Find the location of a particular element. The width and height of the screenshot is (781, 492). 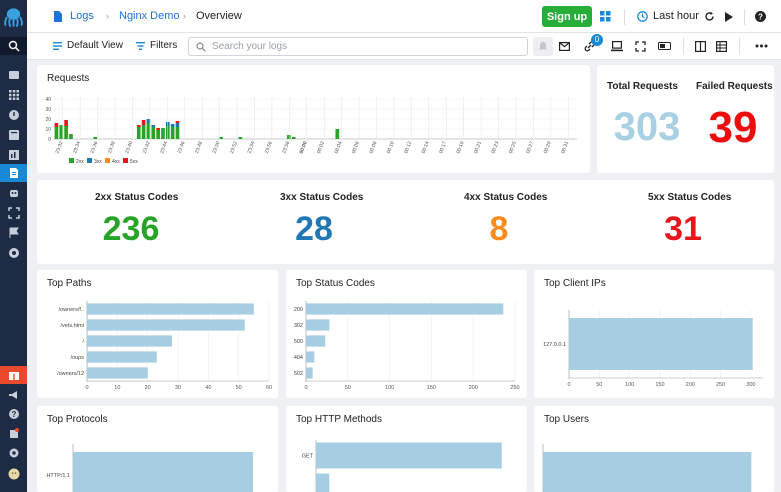

top-users-bar-chart is located at coordinates (647, 468).